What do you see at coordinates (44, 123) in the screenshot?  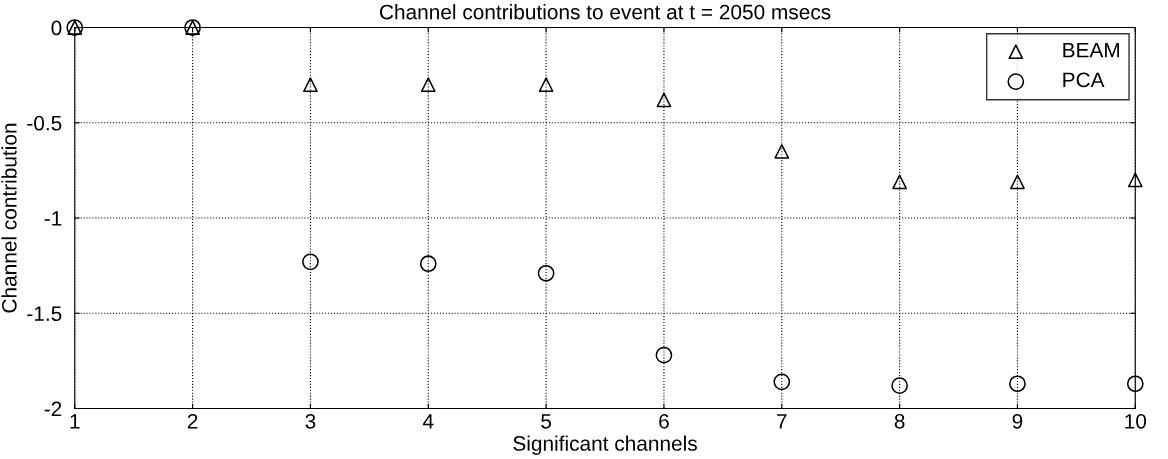 I see `y-tick-label: -0.5` at bounding box center [44, 123].